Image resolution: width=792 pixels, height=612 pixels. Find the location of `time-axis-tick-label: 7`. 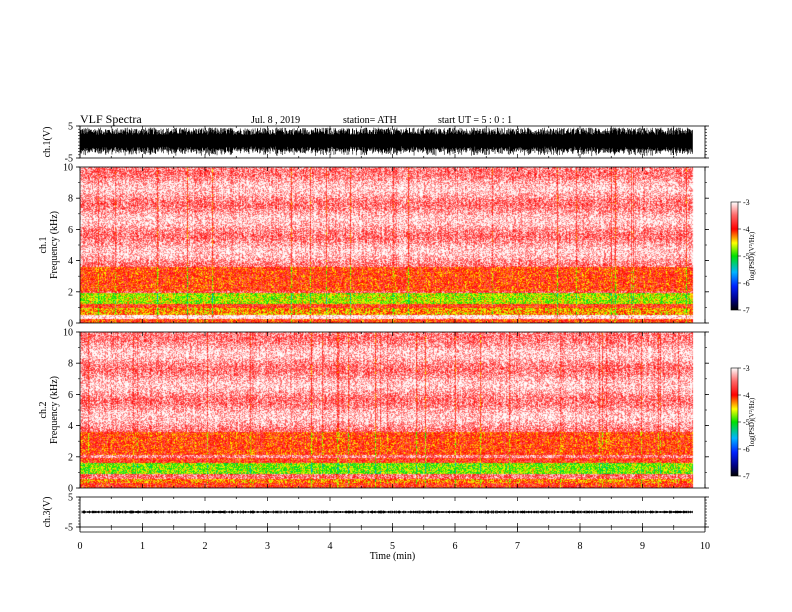

time-axis-tick-label: 7 is located at coordinates (517, 546).